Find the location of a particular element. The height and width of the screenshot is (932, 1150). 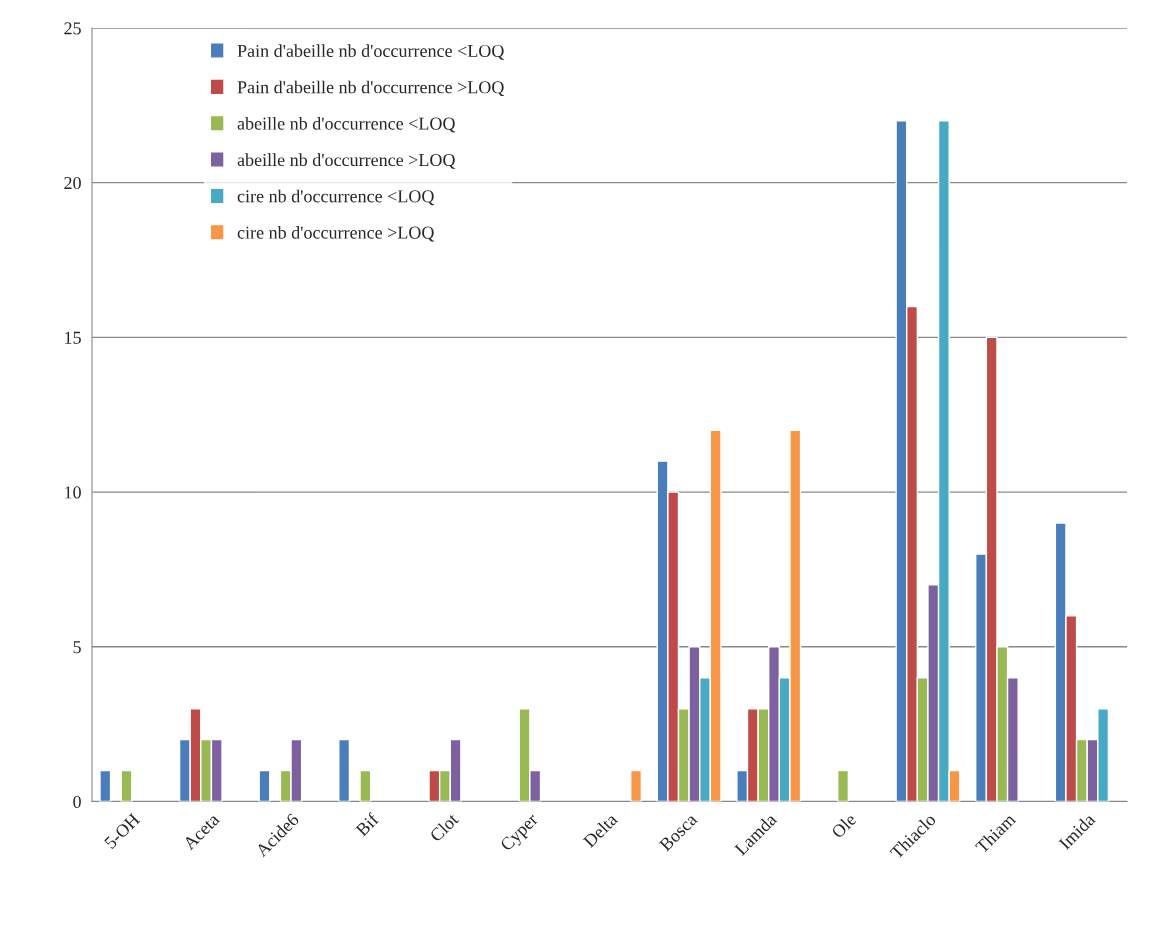

y-tick-label: 20 is located at coordinates (72, 183).